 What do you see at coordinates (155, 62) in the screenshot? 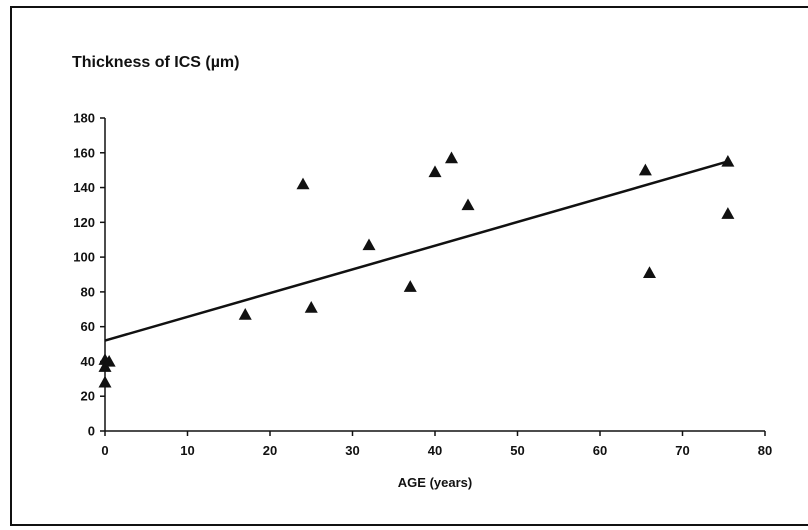
I see `chart-title: Thickness of ICS (µm)` at bounding box center [155, 62].